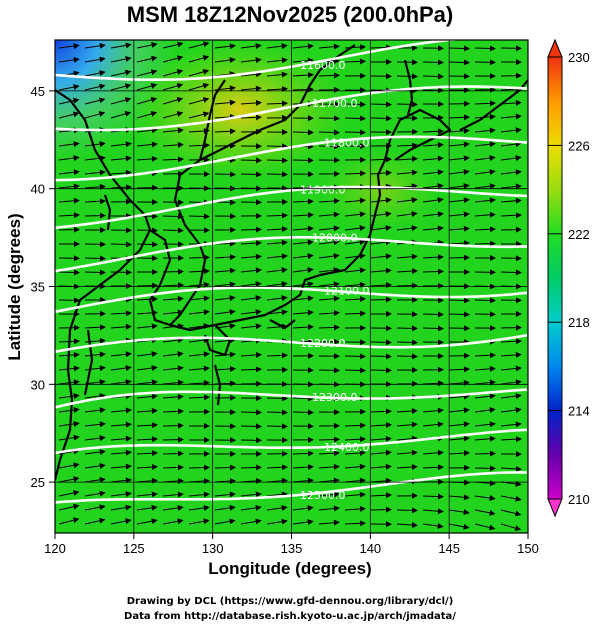 The width and height of the screenshot is (599, 625). What do you see at coordinates (213, 548) in the screenshot?
I see `x-tick-label: 130` at bounding box center [213, 548].